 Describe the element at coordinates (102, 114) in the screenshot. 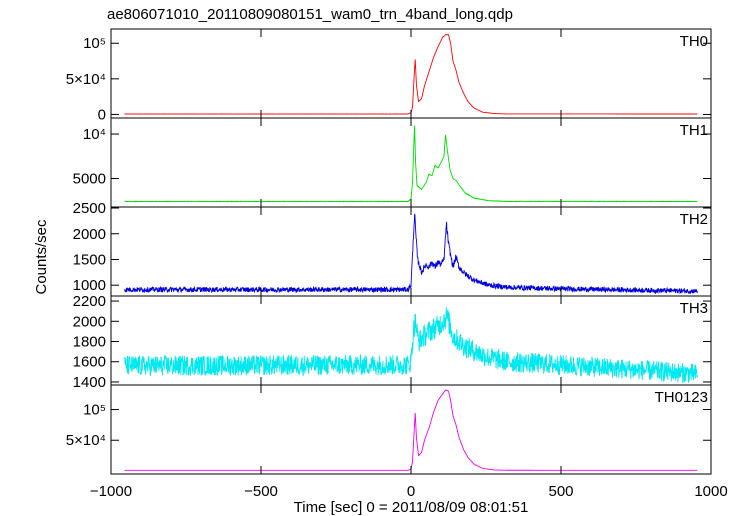

I see `y-tick-label: 0` at that location.